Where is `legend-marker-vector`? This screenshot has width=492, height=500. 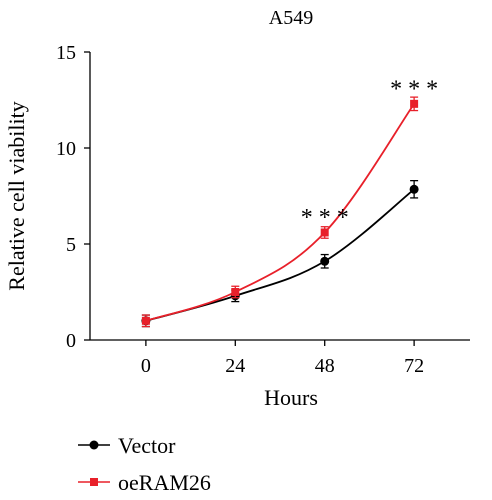
legend-marker-vector is located at coordinates (94, 445).